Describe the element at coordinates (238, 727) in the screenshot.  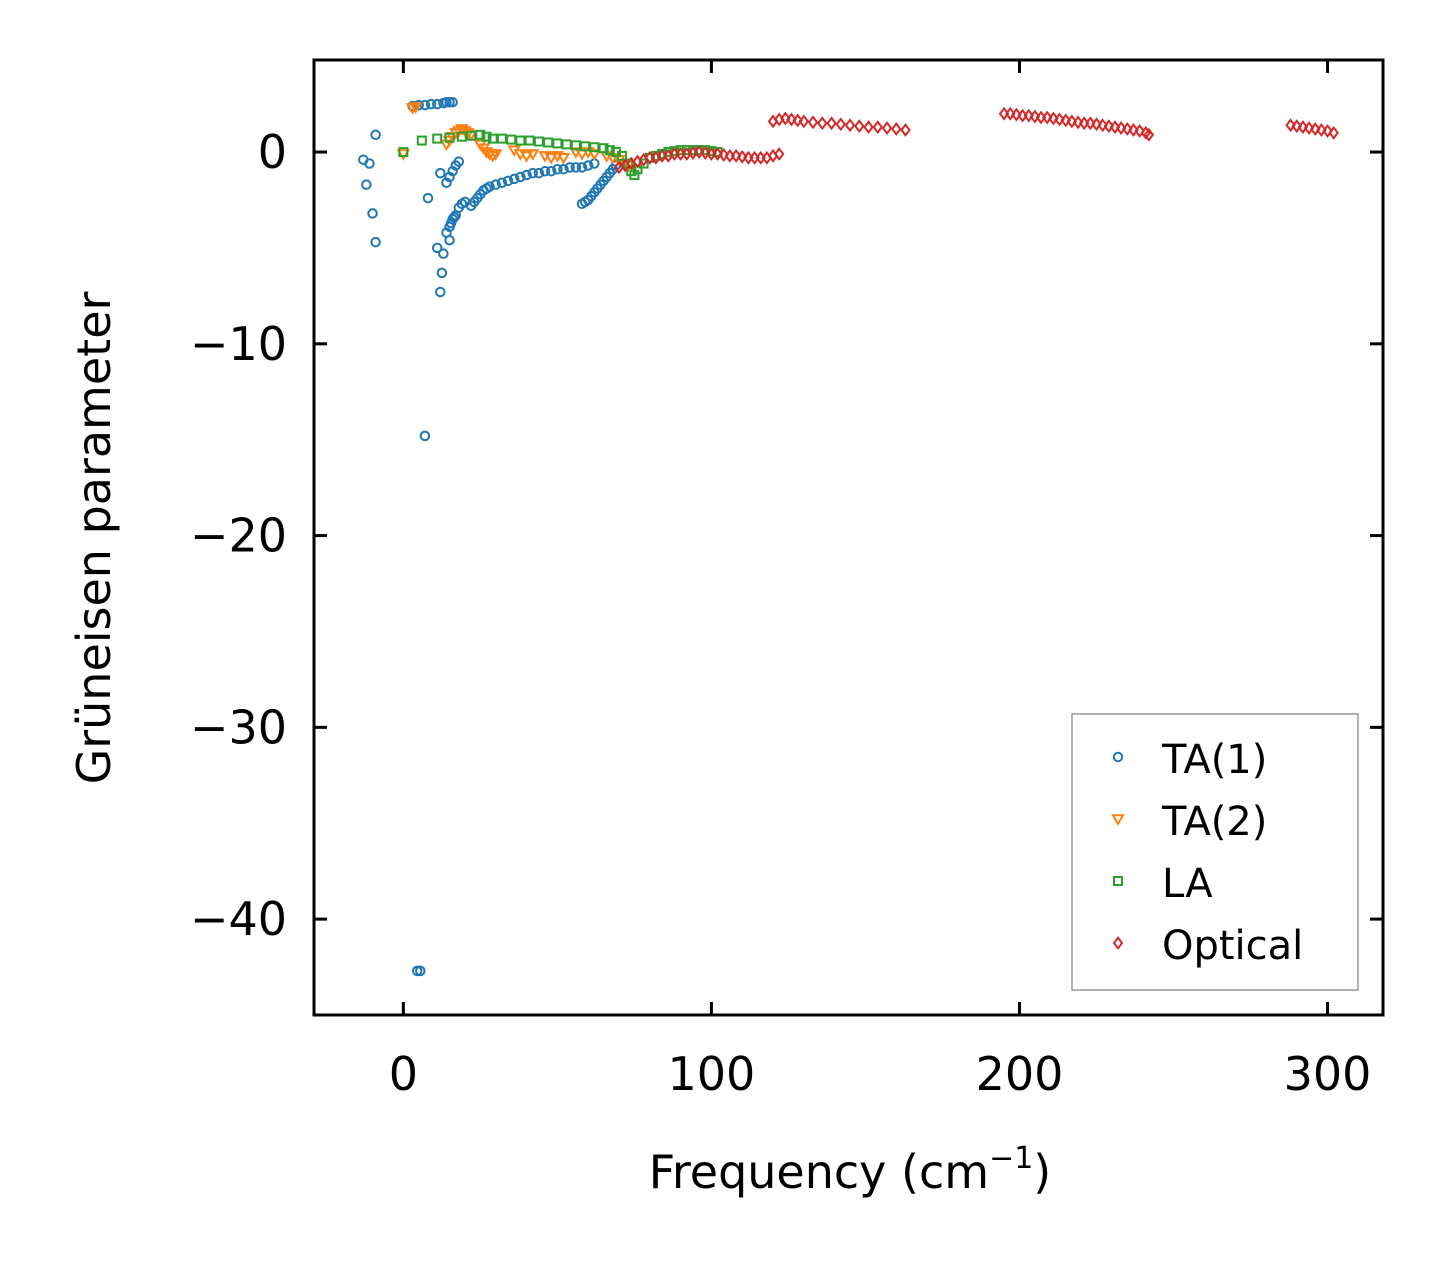
I see `y-tick-label: −30` at that location.